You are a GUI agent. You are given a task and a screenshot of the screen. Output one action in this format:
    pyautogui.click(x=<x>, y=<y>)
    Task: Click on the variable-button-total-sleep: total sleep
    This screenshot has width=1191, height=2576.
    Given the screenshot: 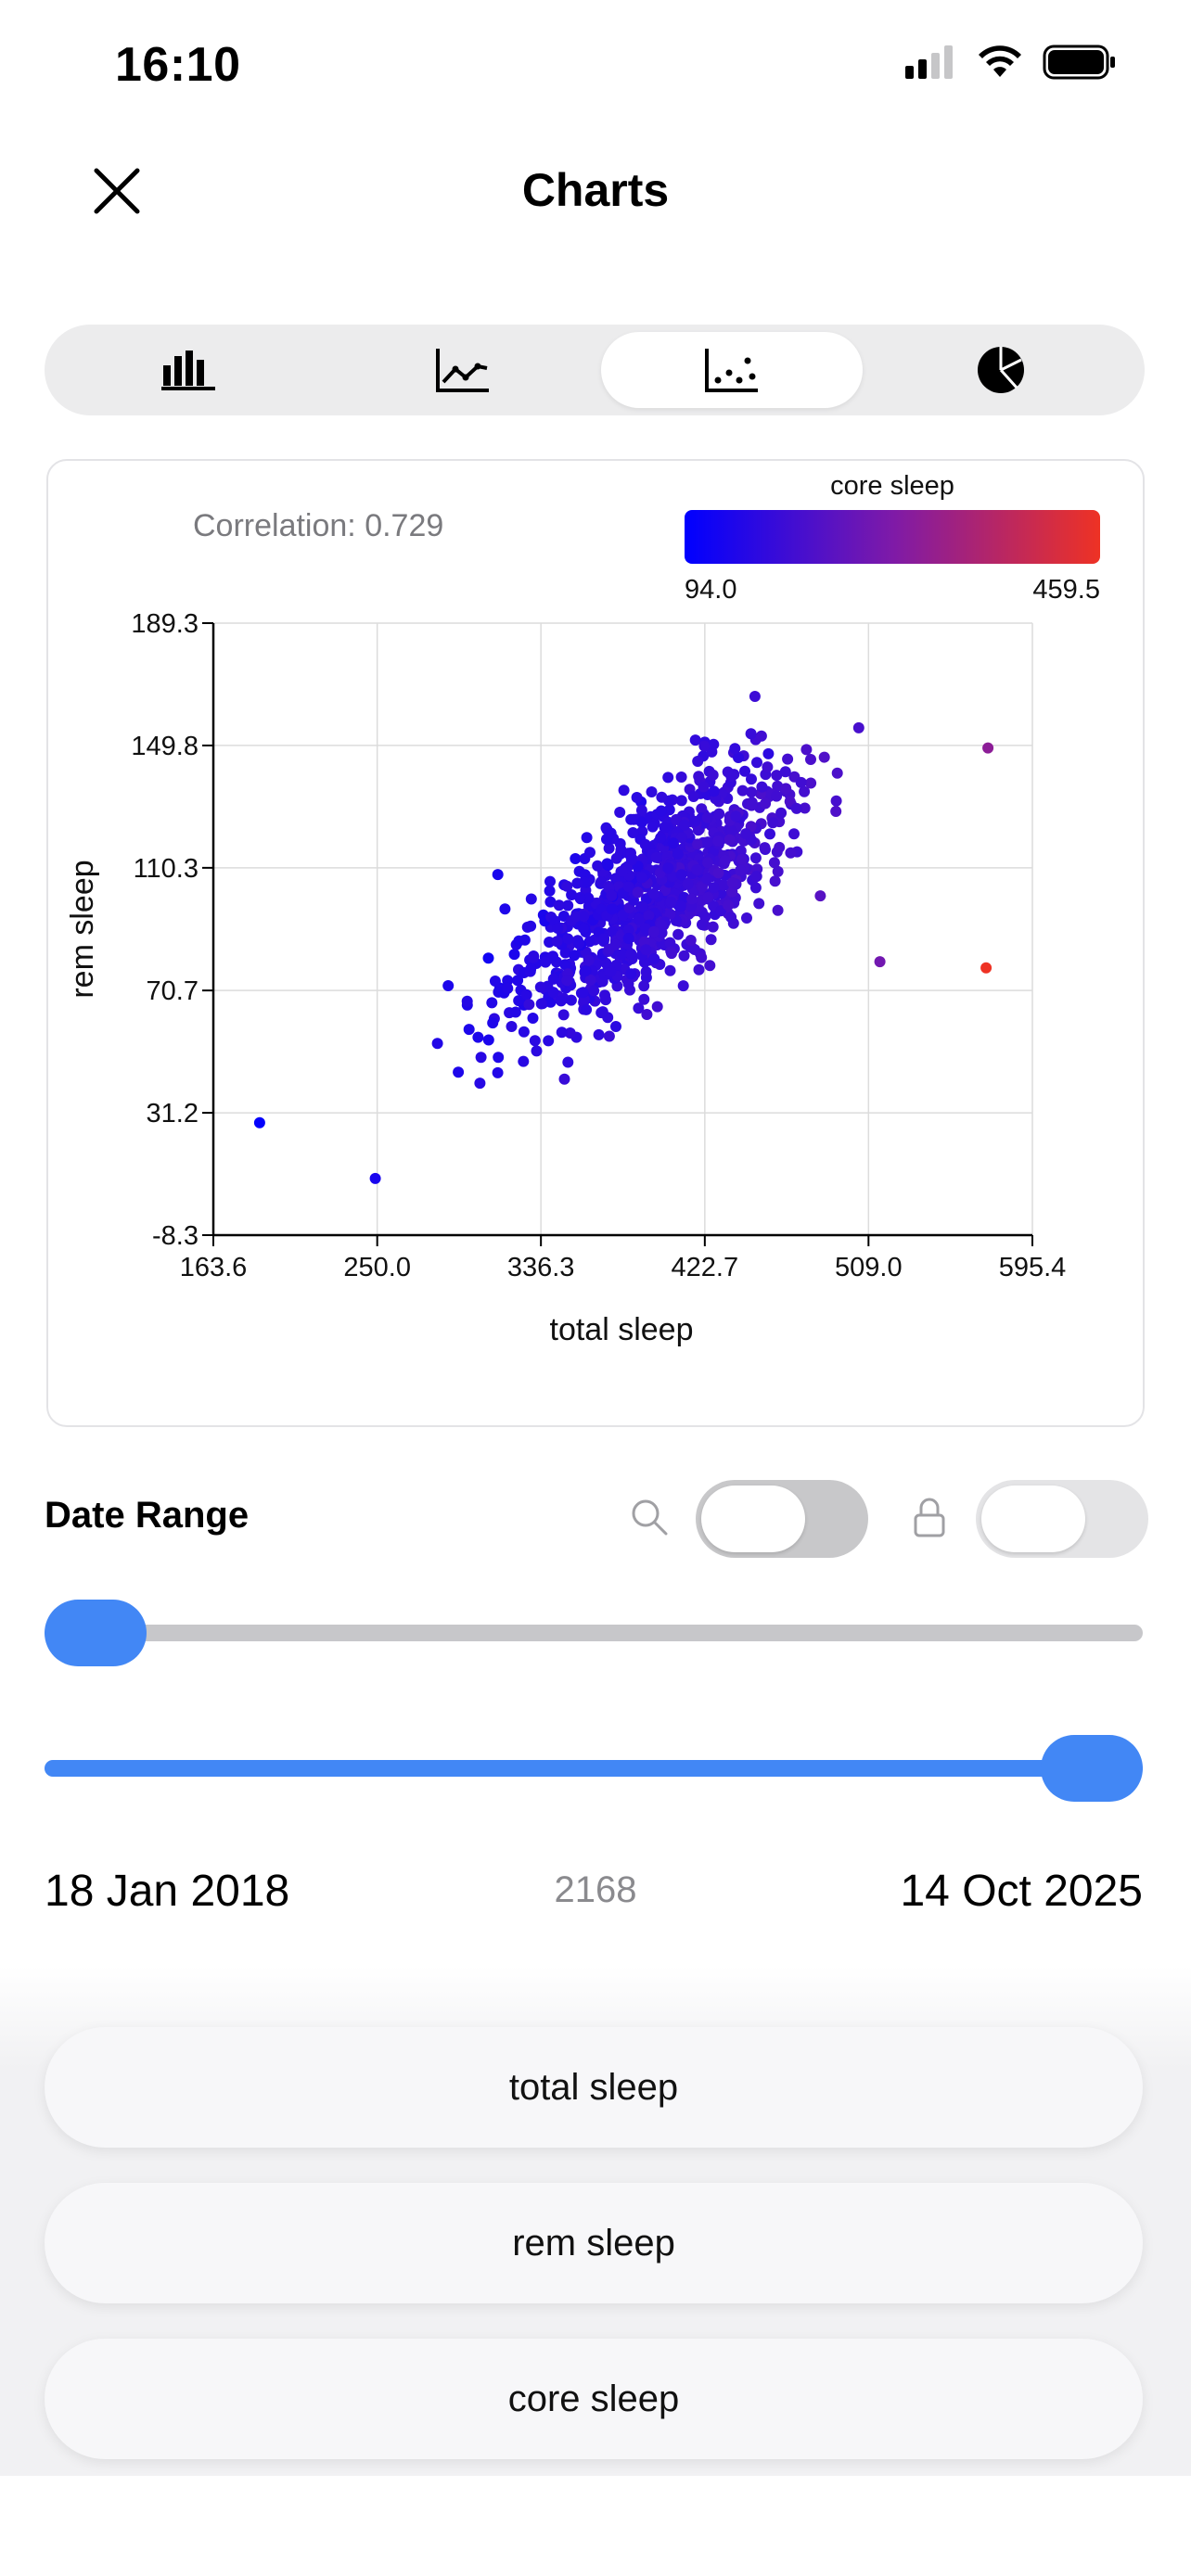 What is the action you would take?
    pyautogui.click(x=594, y=2087)
    